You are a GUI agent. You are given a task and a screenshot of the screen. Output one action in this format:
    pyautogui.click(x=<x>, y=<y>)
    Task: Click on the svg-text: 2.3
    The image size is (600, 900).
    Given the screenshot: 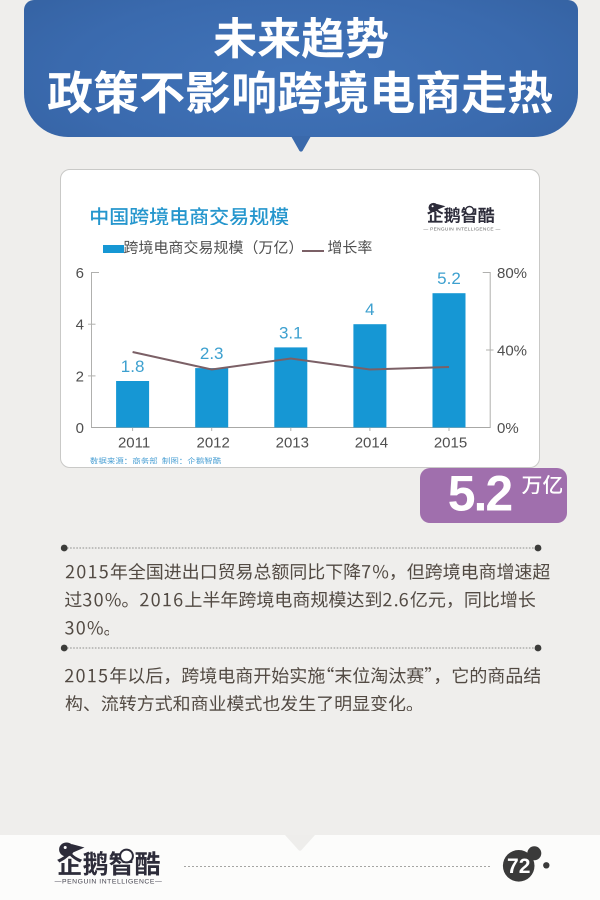 What is the action you would take?
    pyautogui.click(x=212, y=353)
    